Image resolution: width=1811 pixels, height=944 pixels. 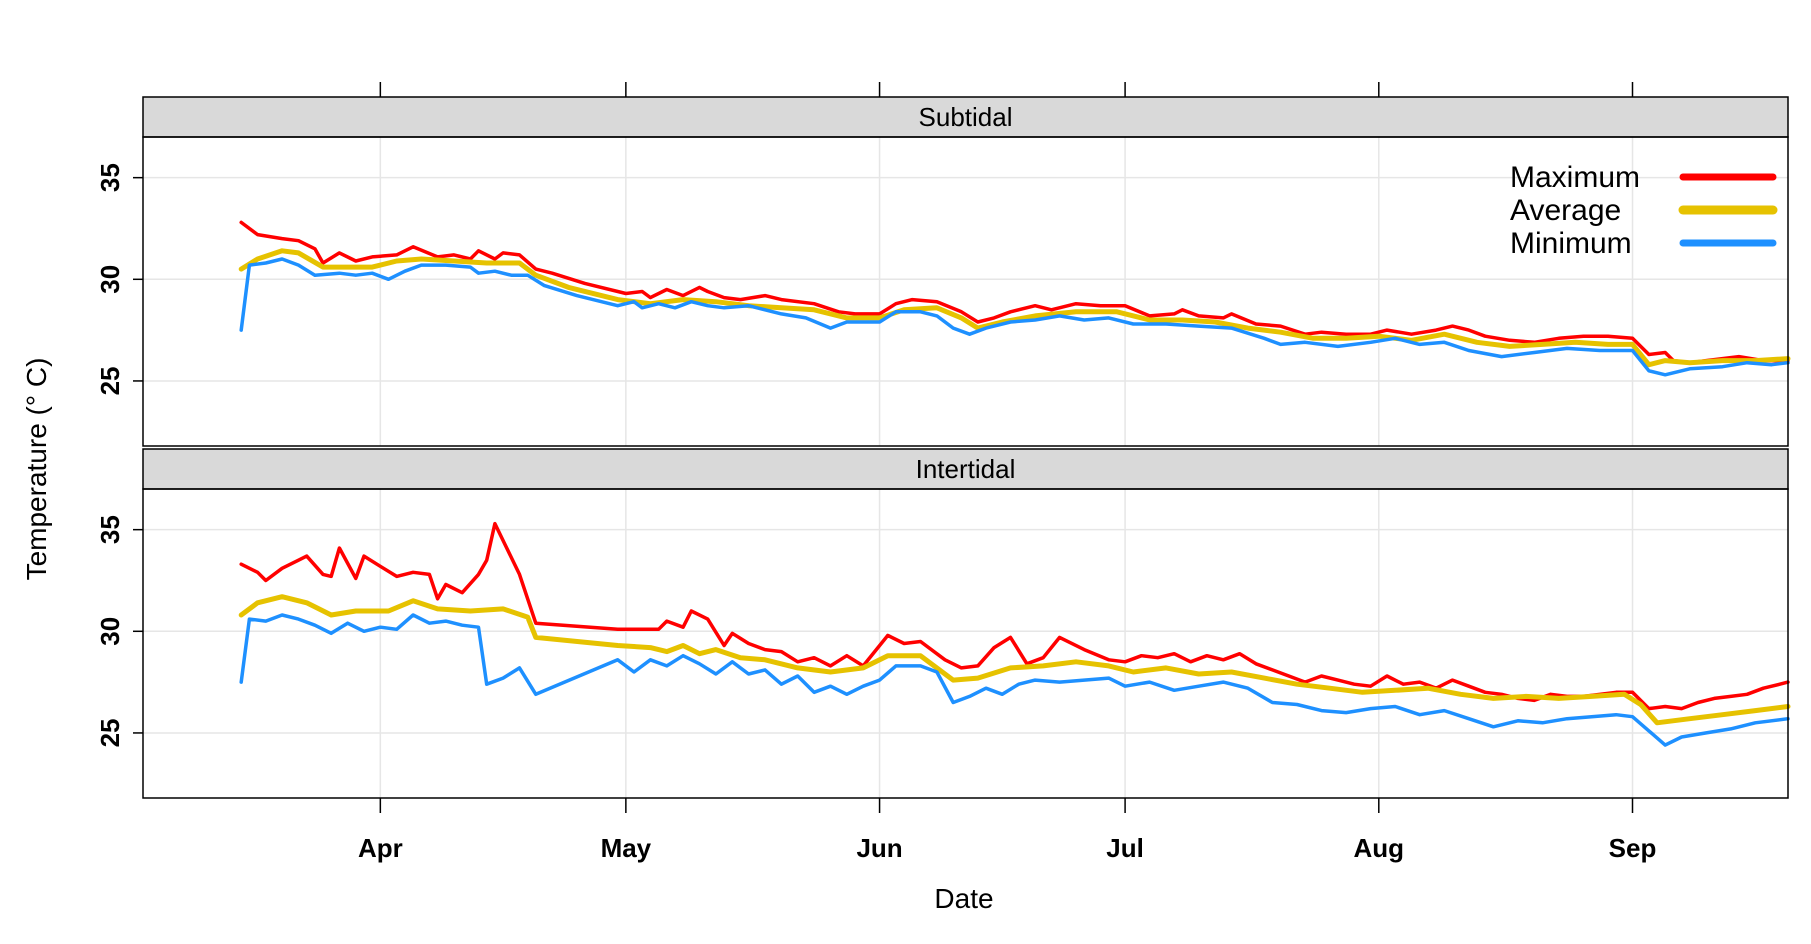 What do you see at coordinates (36, 469) in the screenshot?
I see `y-axis-title: Temperature (° C)` at bounding box center [36, 469].